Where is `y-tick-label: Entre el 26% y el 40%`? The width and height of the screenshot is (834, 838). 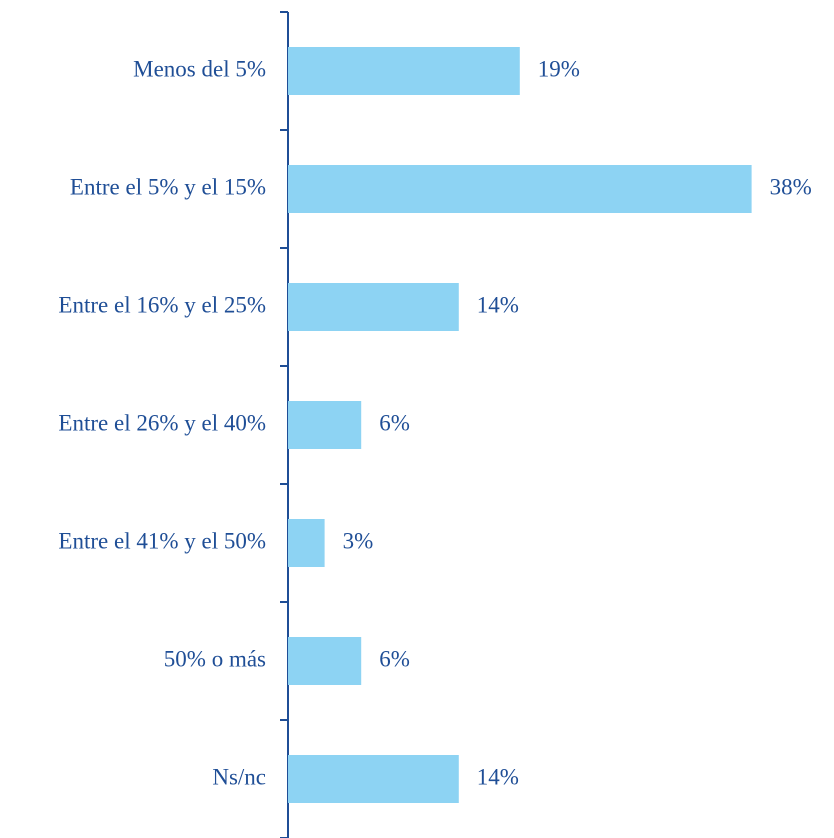 y-tick-label: Entre el 26% y el 40% is located at coordinates (162, 422).